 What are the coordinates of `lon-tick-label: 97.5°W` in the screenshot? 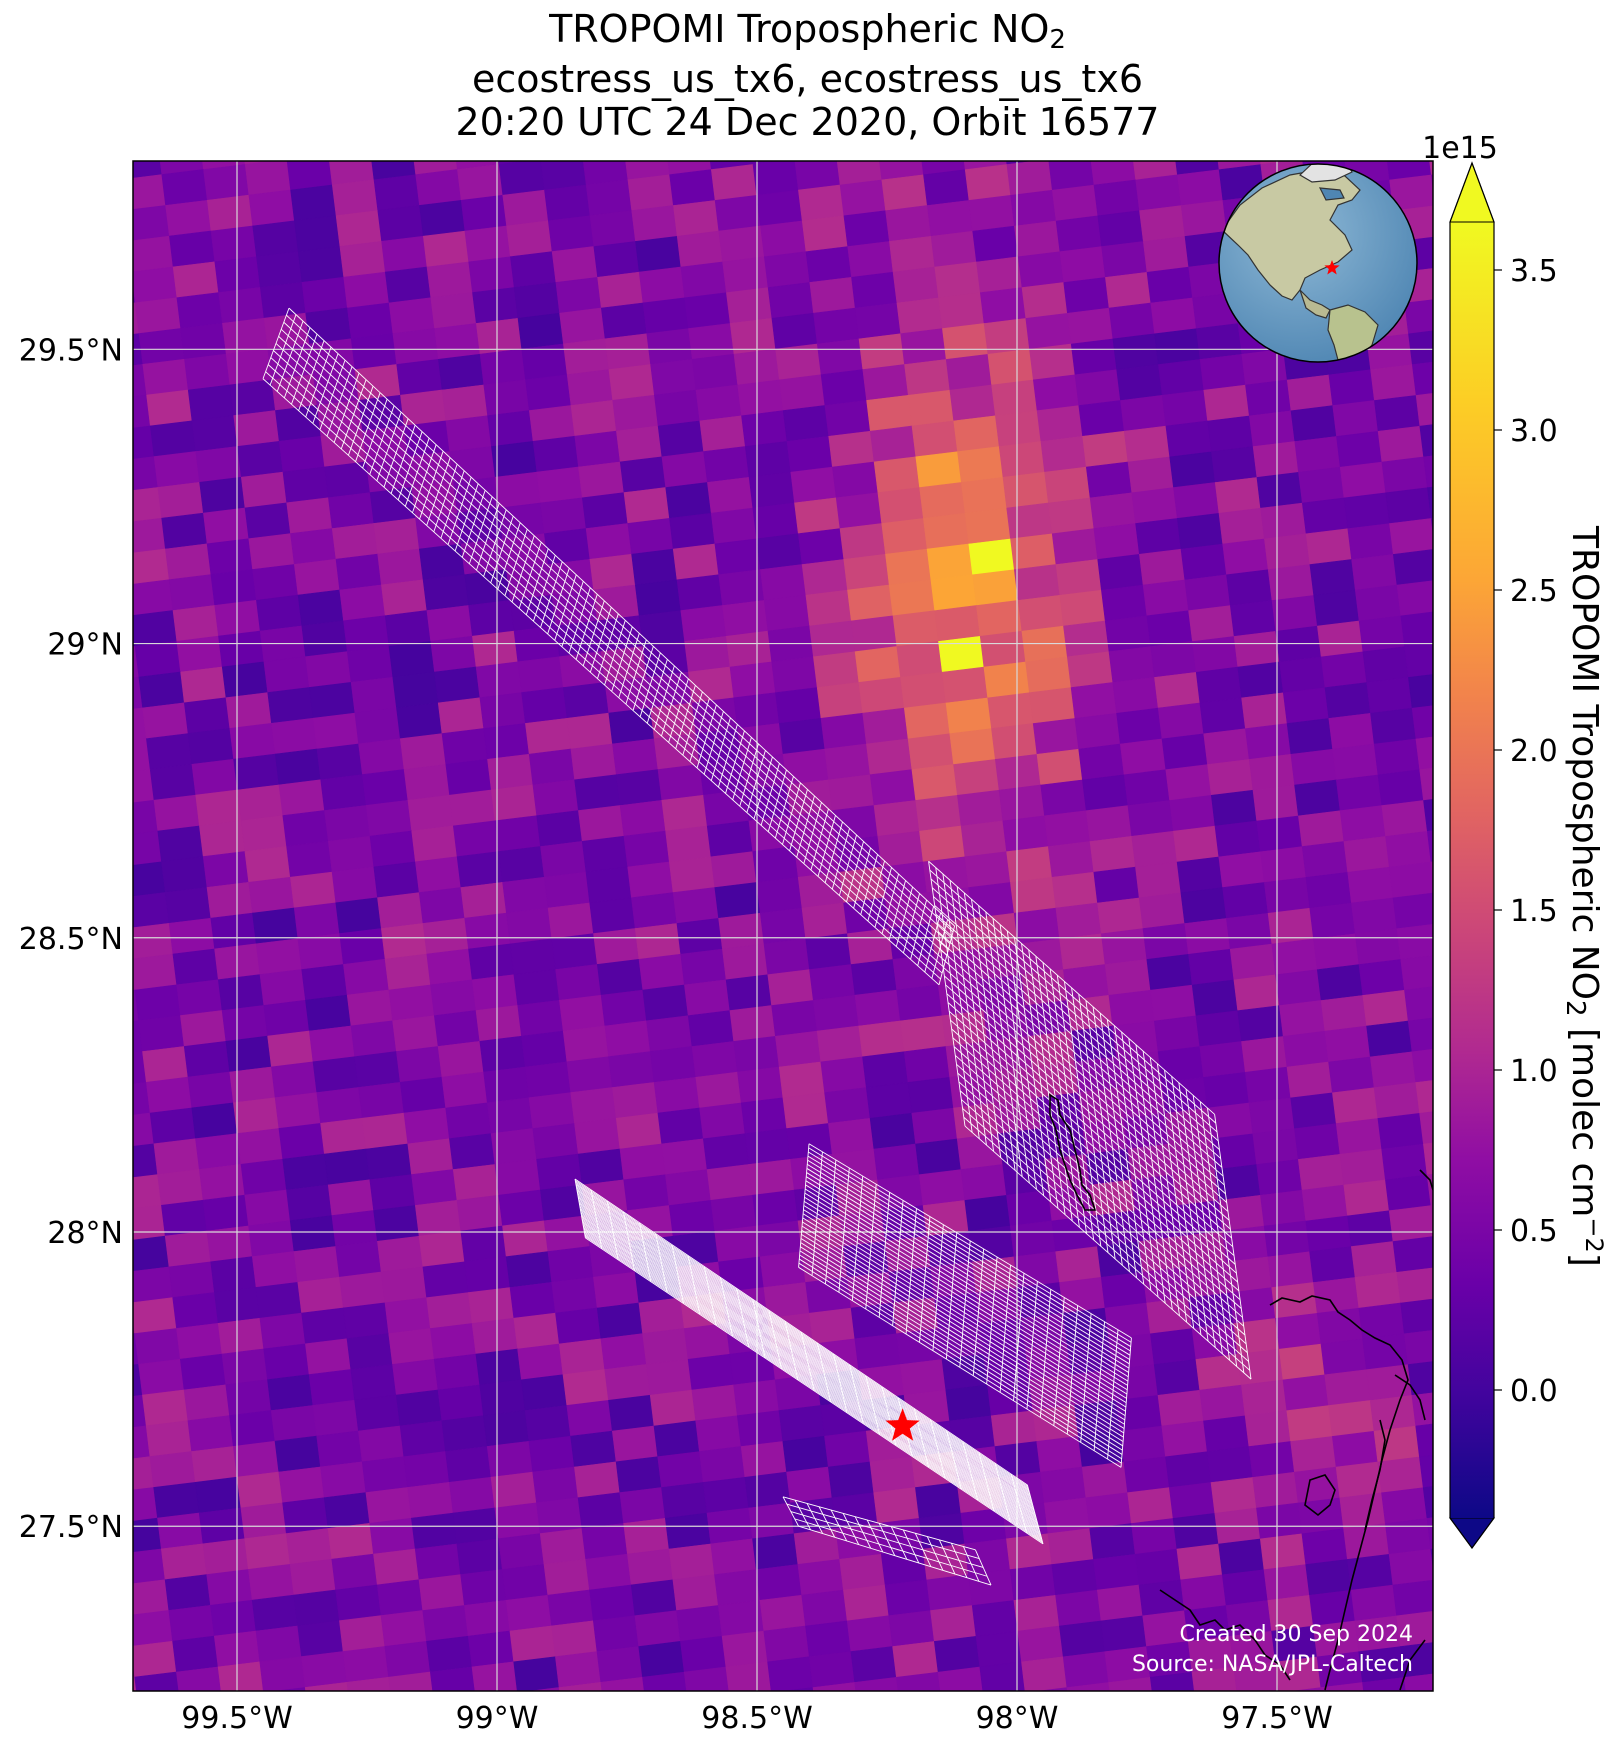 It's located at (1276, 1718).